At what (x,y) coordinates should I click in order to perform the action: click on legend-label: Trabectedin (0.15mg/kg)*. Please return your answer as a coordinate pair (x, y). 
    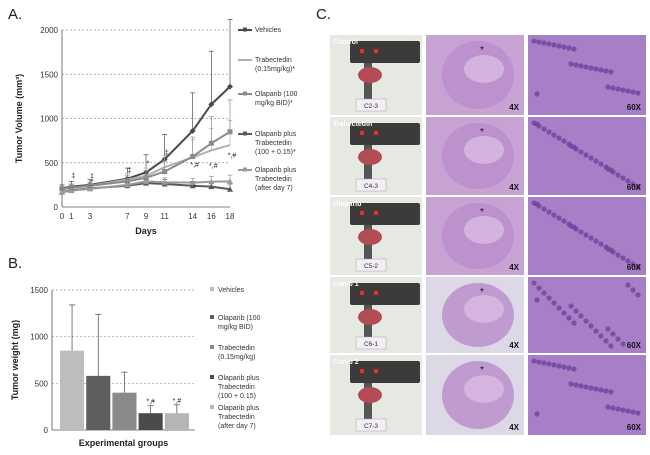
    Looking at the image, I should click on (275, 65).